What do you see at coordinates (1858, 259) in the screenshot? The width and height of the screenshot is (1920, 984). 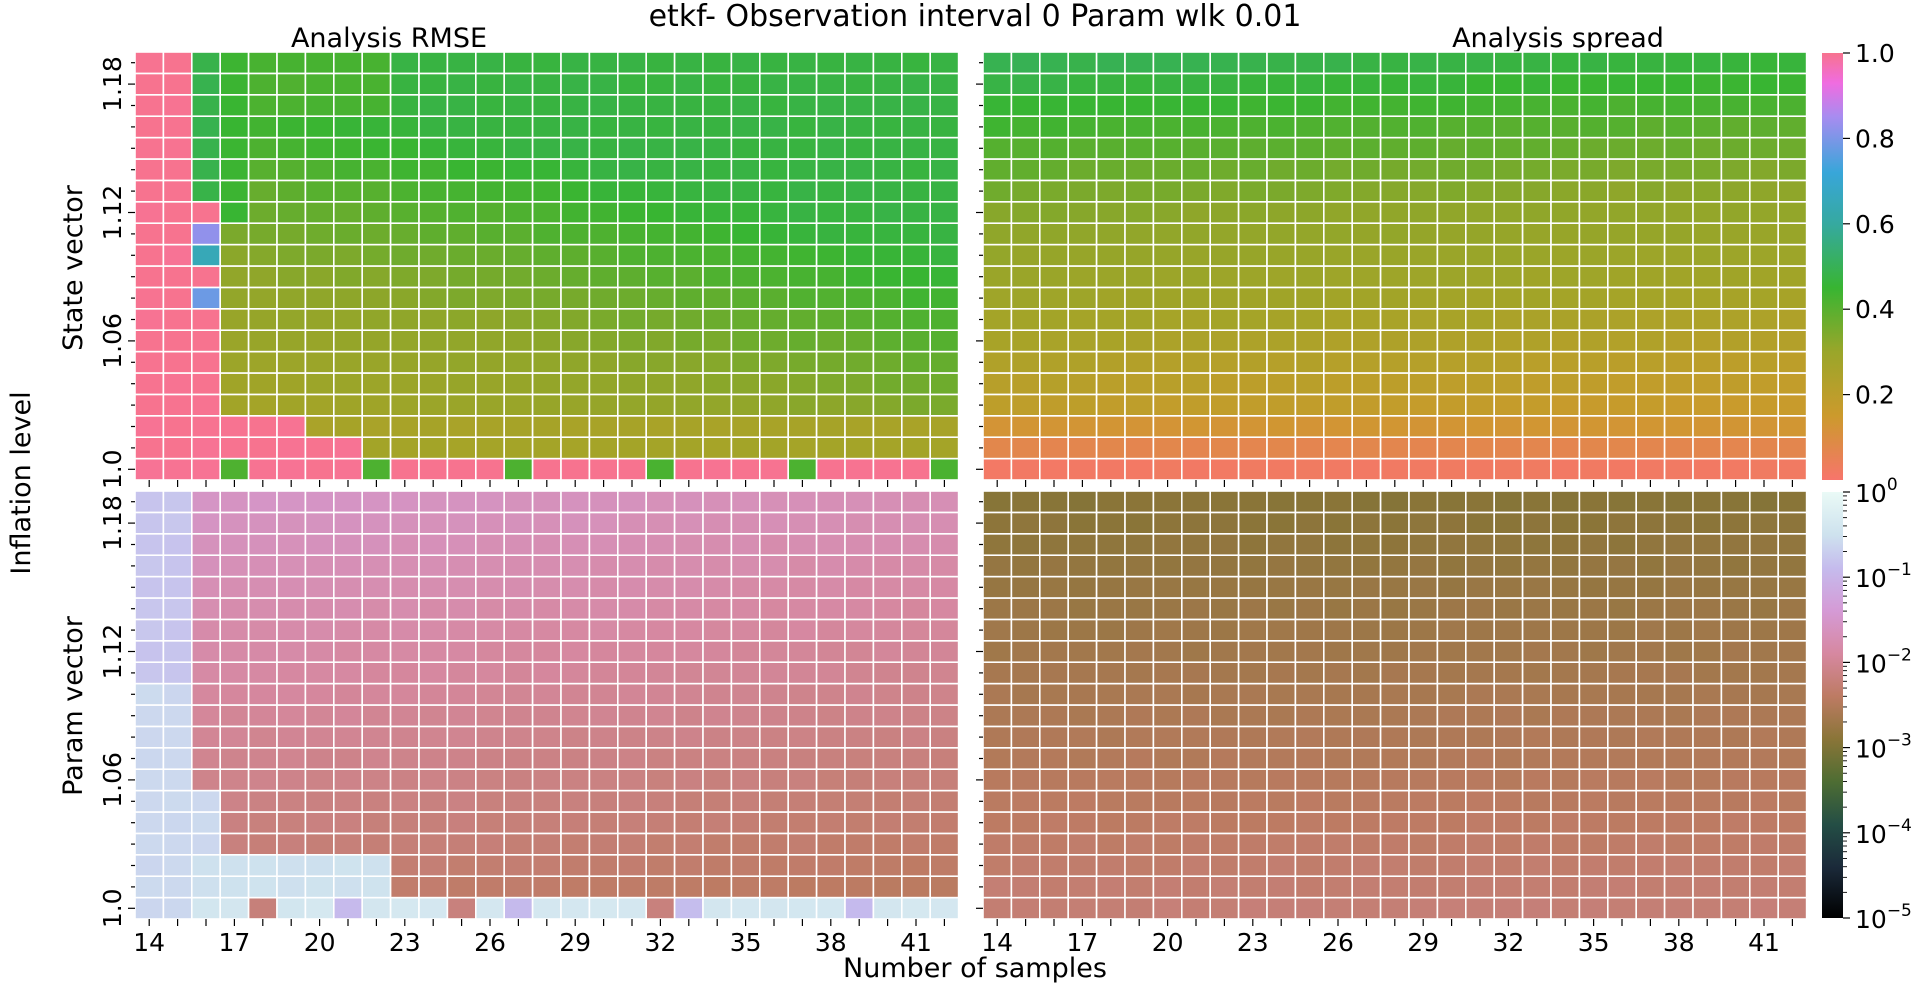 I see `colorbar-linear: 0.20.40.60.81.0` at bounding box center [1858, 259].